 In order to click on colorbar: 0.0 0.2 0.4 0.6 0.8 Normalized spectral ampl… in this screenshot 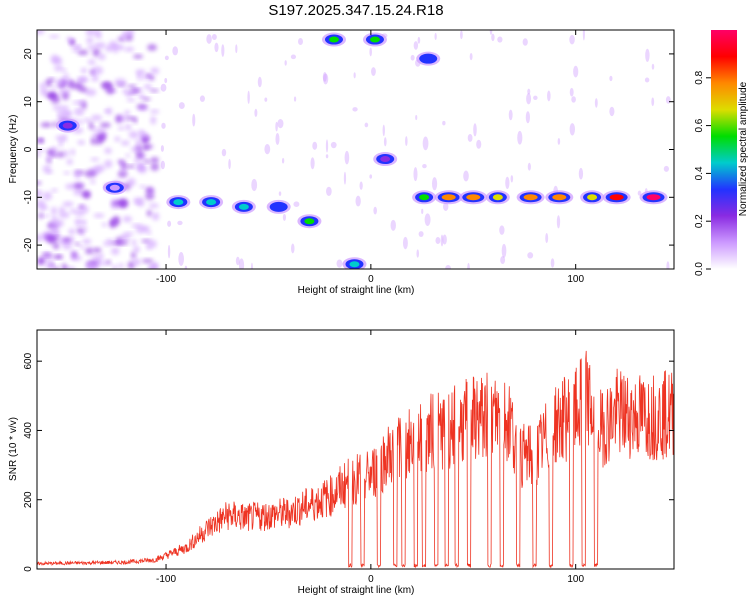, I will do `click(721, 153)`.